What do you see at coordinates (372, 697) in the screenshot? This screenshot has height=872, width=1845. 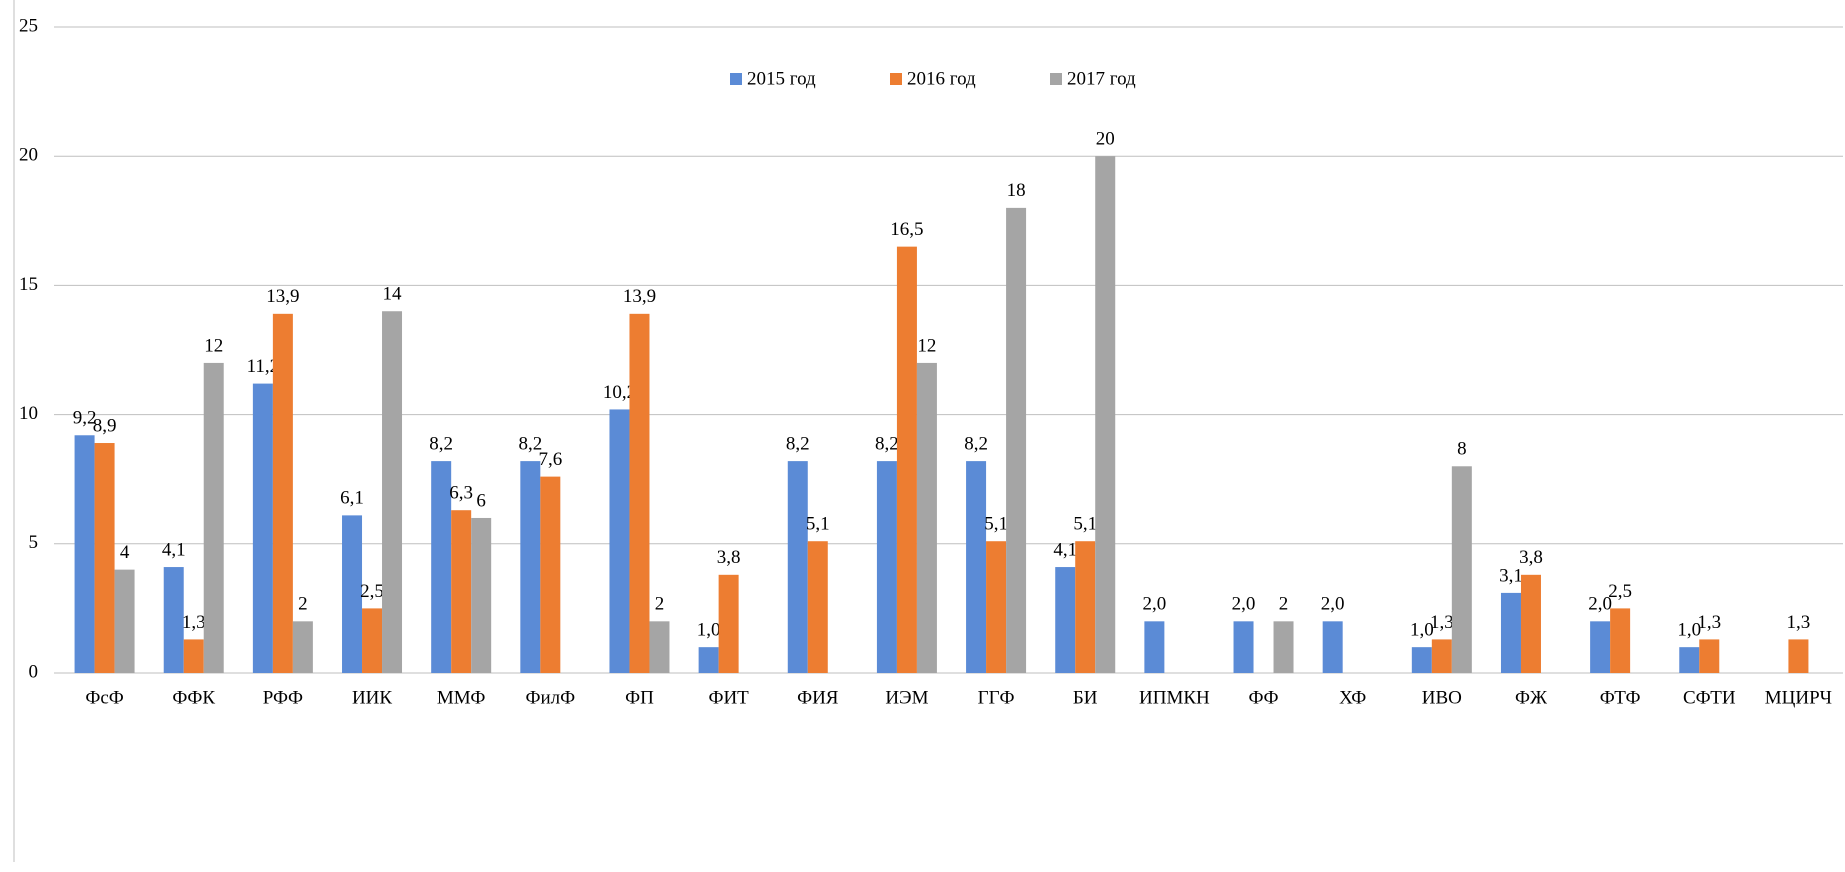 I see `x-tick-label: ИИК` at bounding box center [372, 697].